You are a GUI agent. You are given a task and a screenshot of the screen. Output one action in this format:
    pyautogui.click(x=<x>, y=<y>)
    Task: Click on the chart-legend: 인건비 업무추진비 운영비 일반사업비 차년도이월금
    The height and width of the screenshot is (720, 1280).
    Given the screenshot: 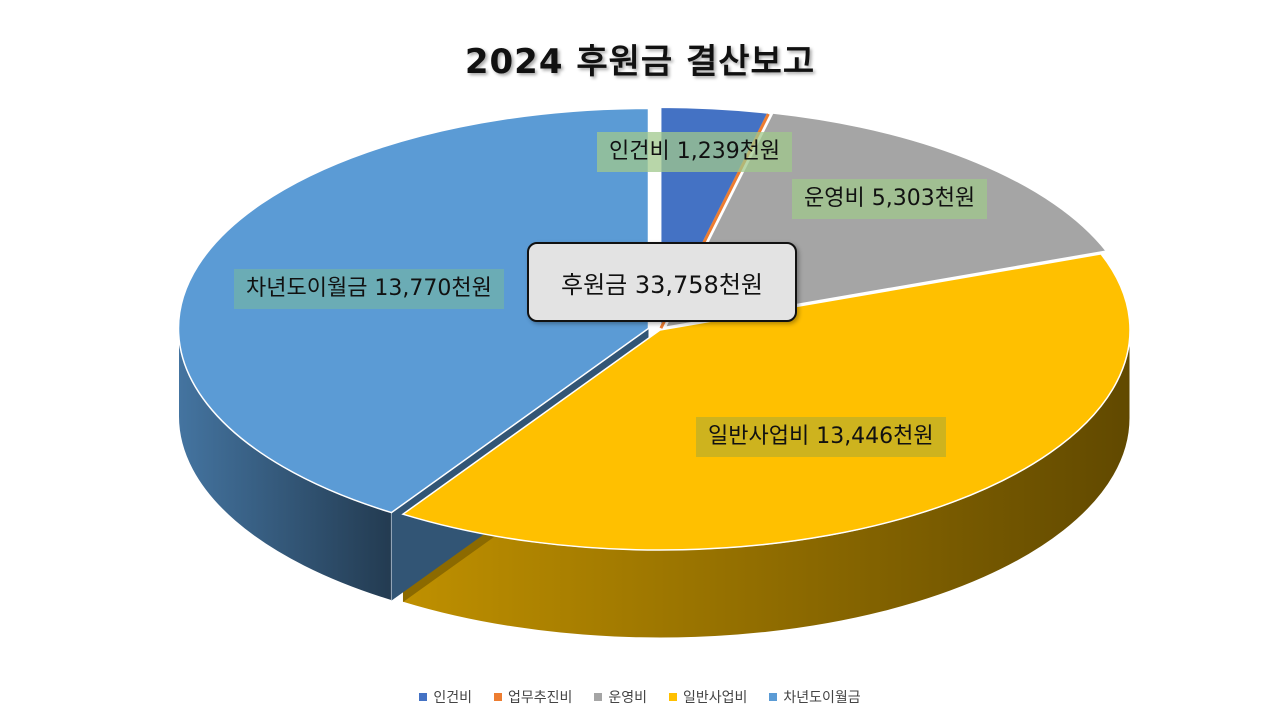 What is the action you would take?
    pyautogui.click(x=640, y=697)
    